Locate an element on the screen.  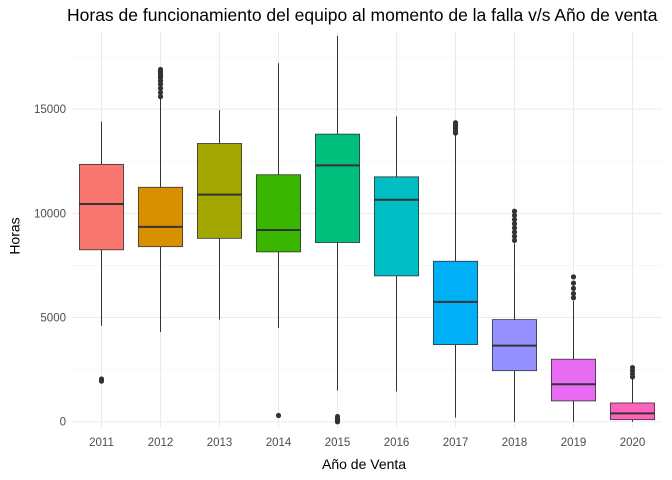
x-tick-label: 2016 is located at coordinates (397, 443).